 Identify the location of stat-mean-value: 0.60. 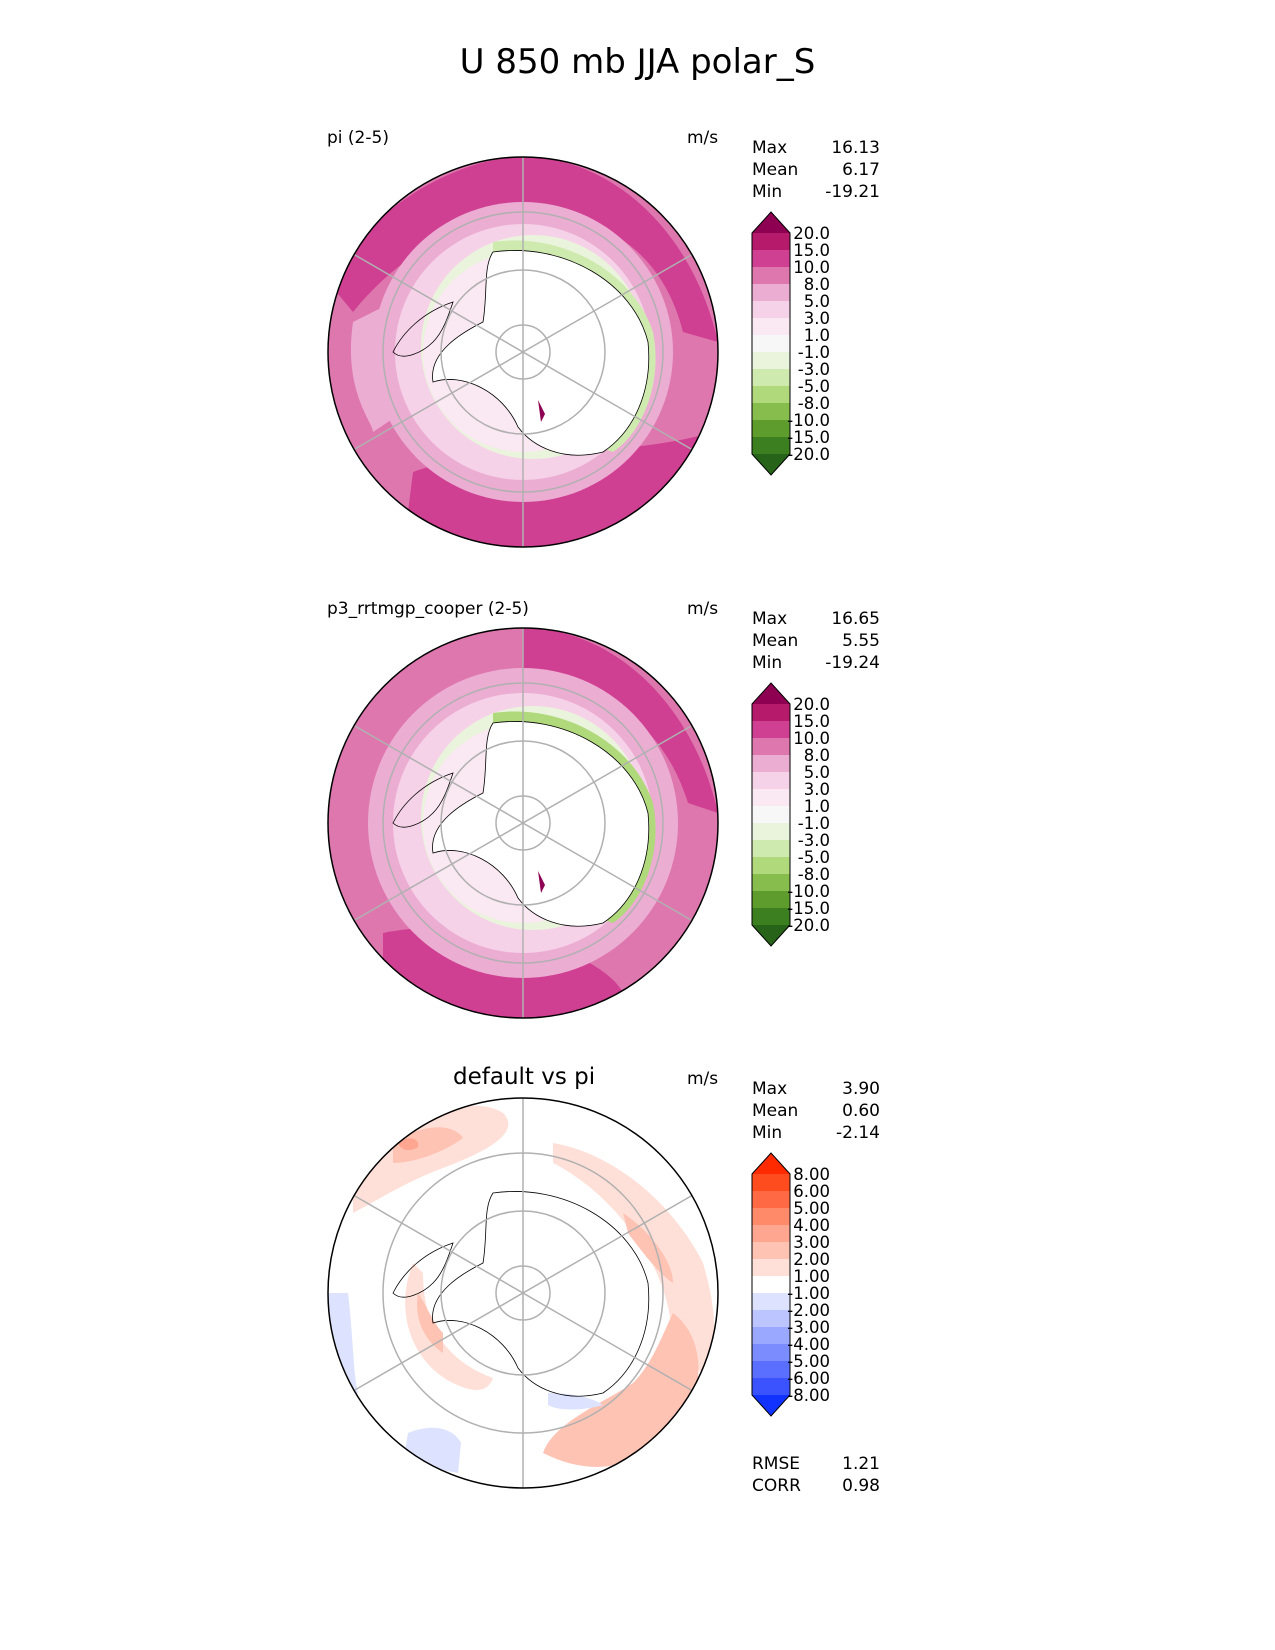
(861, 1111).